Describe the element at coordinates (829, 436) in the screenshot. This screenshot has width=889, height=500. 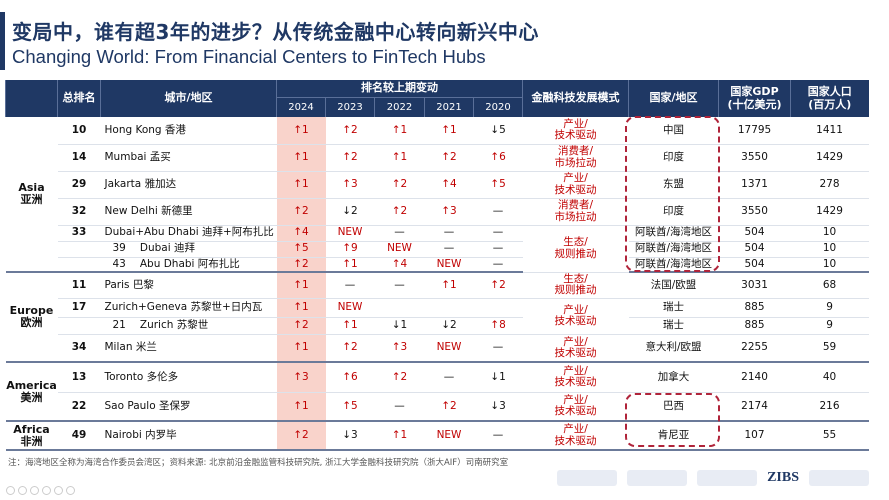
I see `population-cell: 55` at that location.